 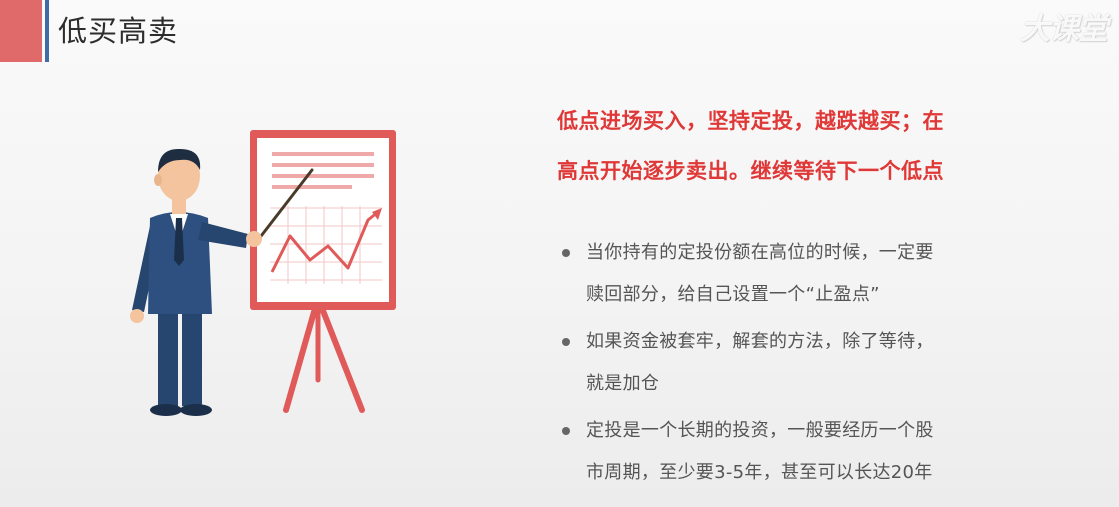 What do you see at coordinates (1064, 29) in the screenshot?
I see `watermark-logo: 大课堂` at bounding box center [1064, 29].